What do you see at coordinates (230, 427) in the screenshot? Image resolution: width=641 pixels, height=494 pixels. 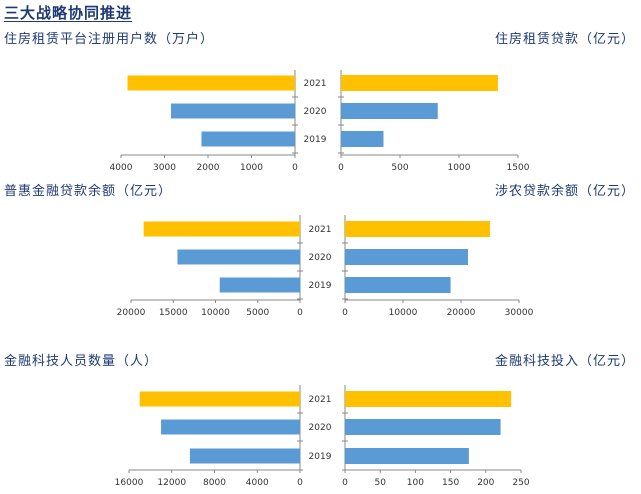 I see `chart-5-bar-2020` at bounding box center [230, 427].